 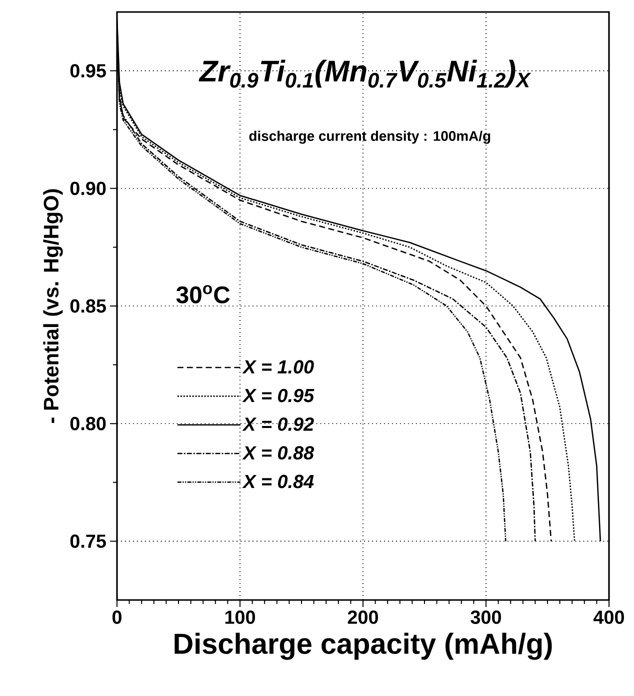 What do you see at coordinates (88, 306) in the screenshot?
I see `y-tick-label: 0.85` at bounding box center [88, 306].